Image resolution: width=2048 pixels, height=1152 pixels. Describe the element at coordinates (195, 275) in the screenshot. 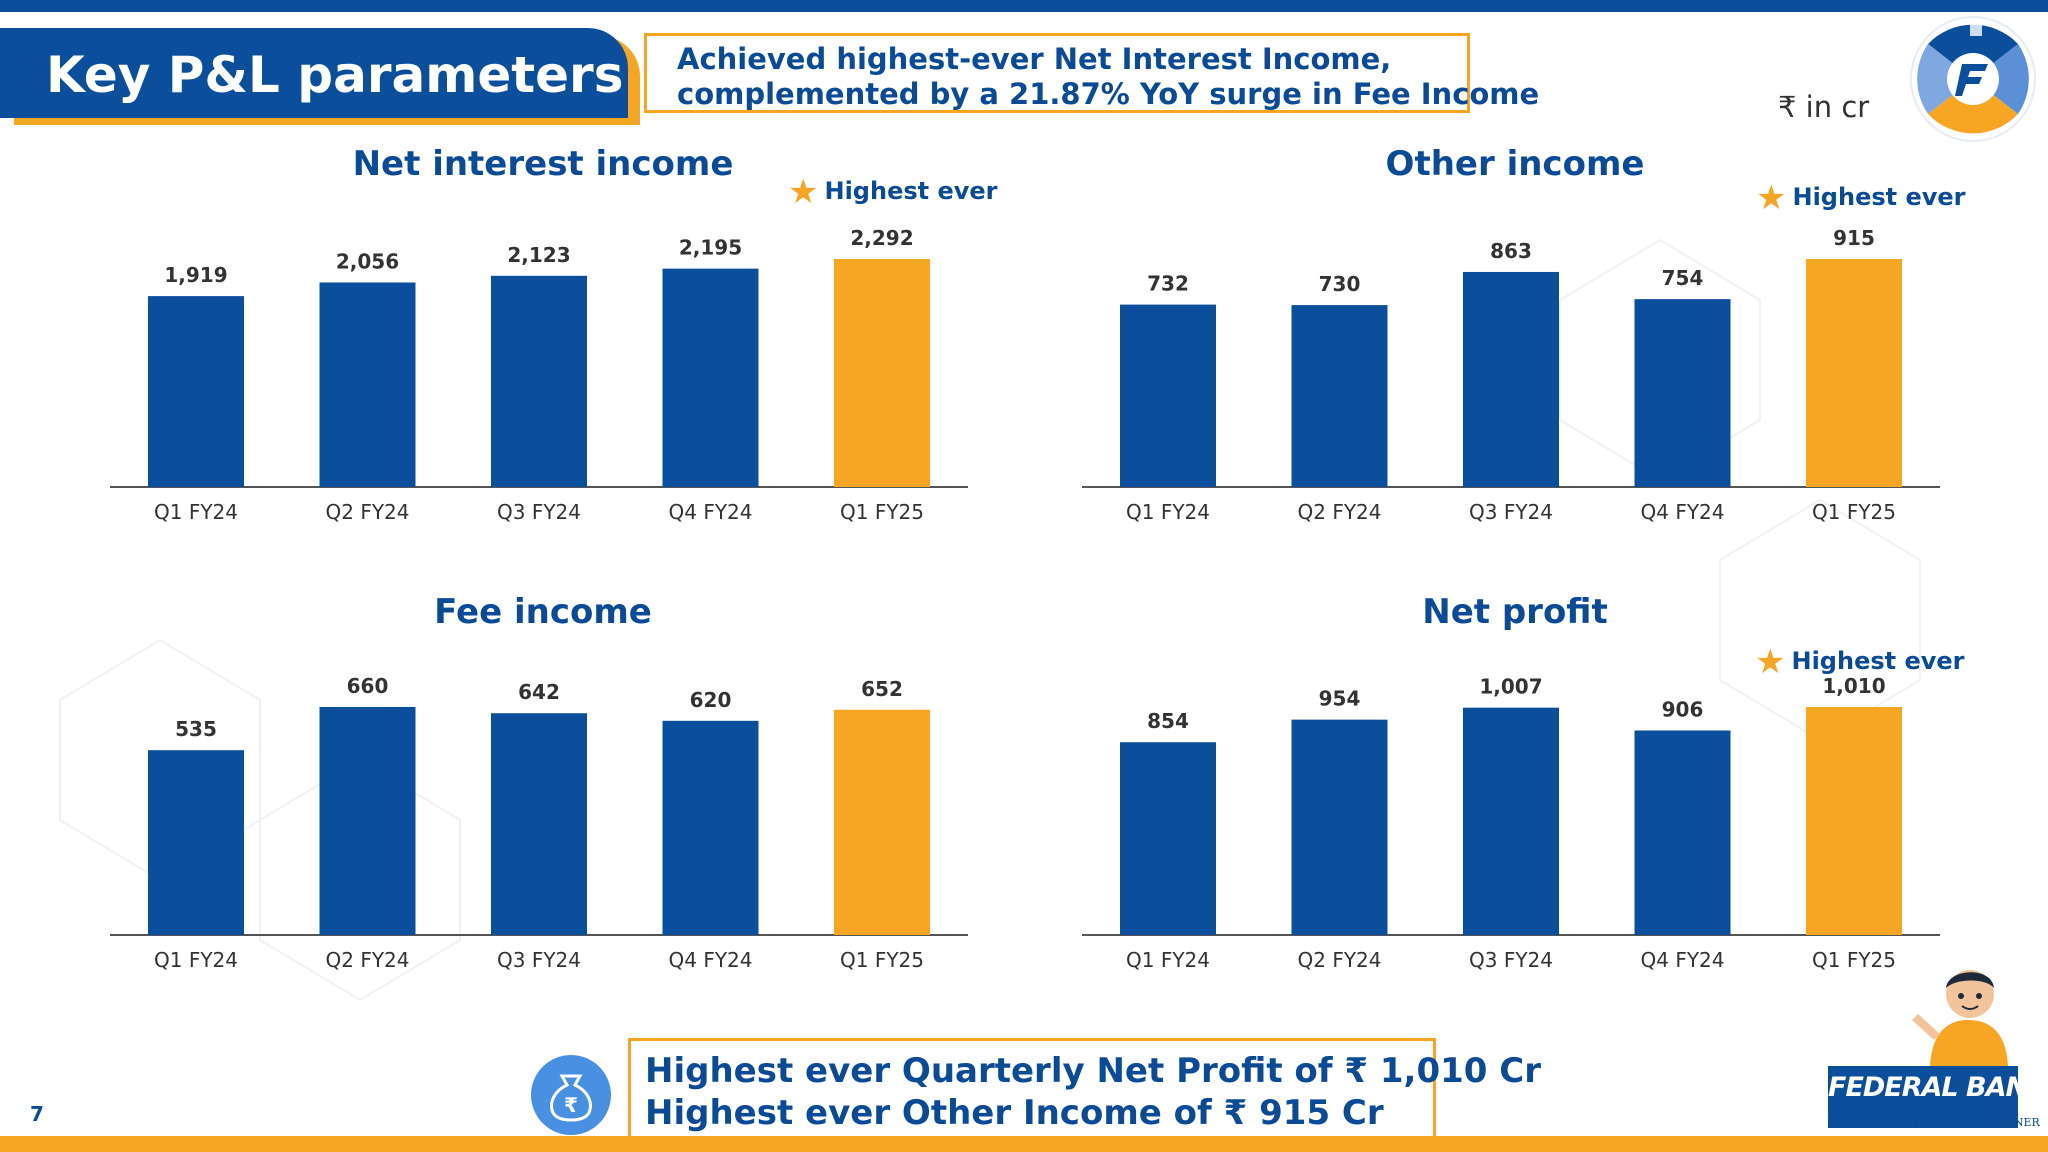

I see `data-label: 1,919` at that location.